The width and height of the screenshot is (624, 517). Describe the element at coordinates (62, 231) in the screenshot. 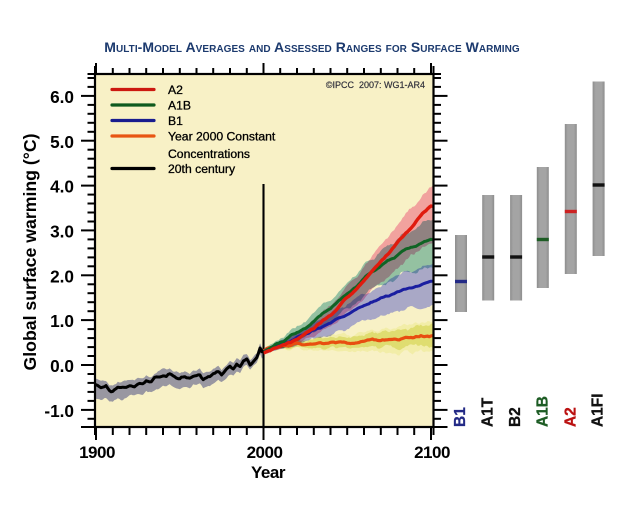

I see `svg-text: 3.0` at that location.